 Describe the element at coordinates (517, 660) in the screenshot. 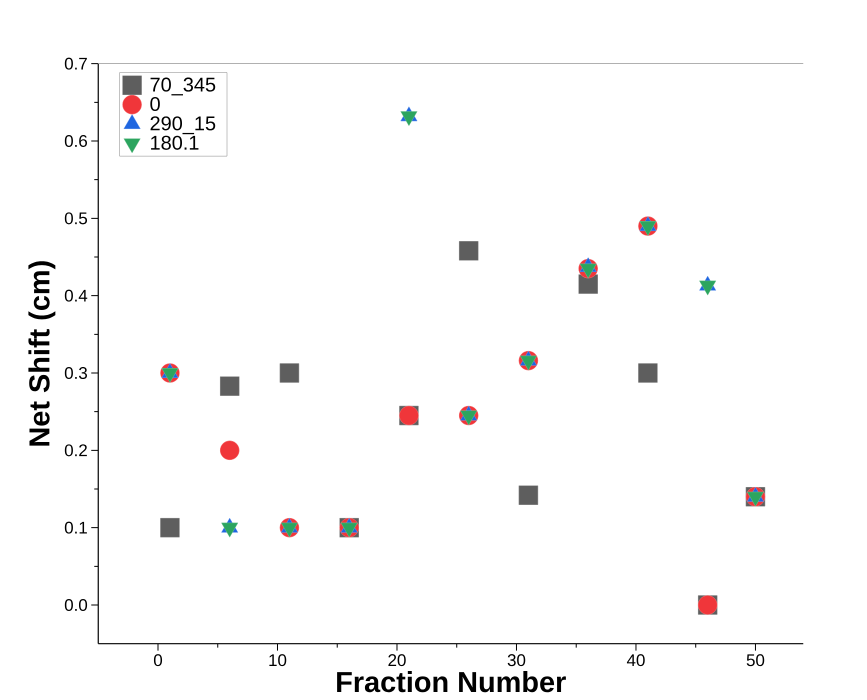

I see `x-tick-label: 30` at that location.